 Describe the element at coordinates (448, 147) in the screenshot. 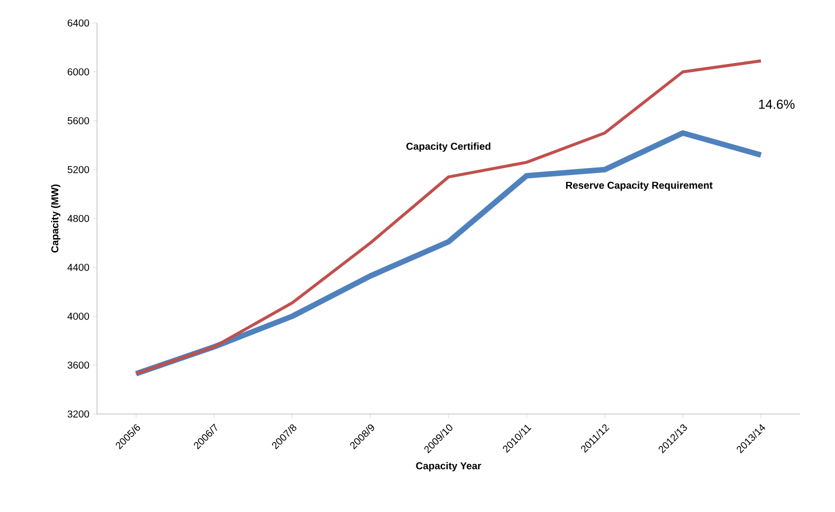

I see `series-label: Capacity Certified` at that location.